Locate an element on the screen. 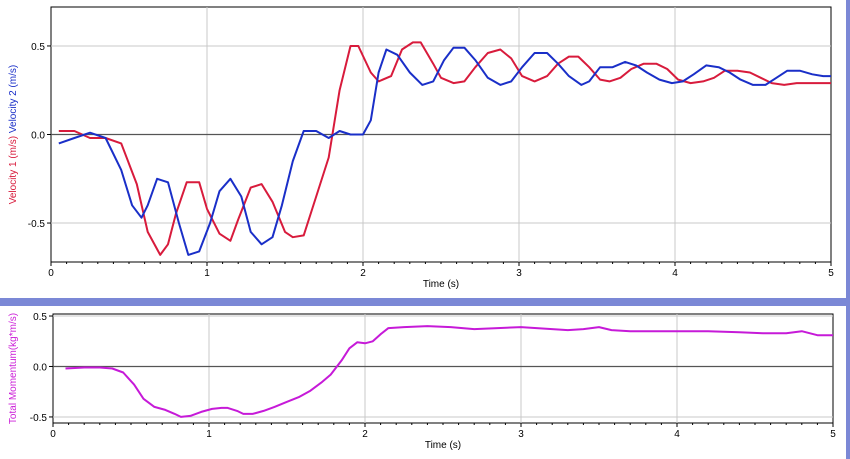  y-axis-title: Velocity 1 (m/s) Velocity 2 (m/s) is located at coordinates (13, 135).